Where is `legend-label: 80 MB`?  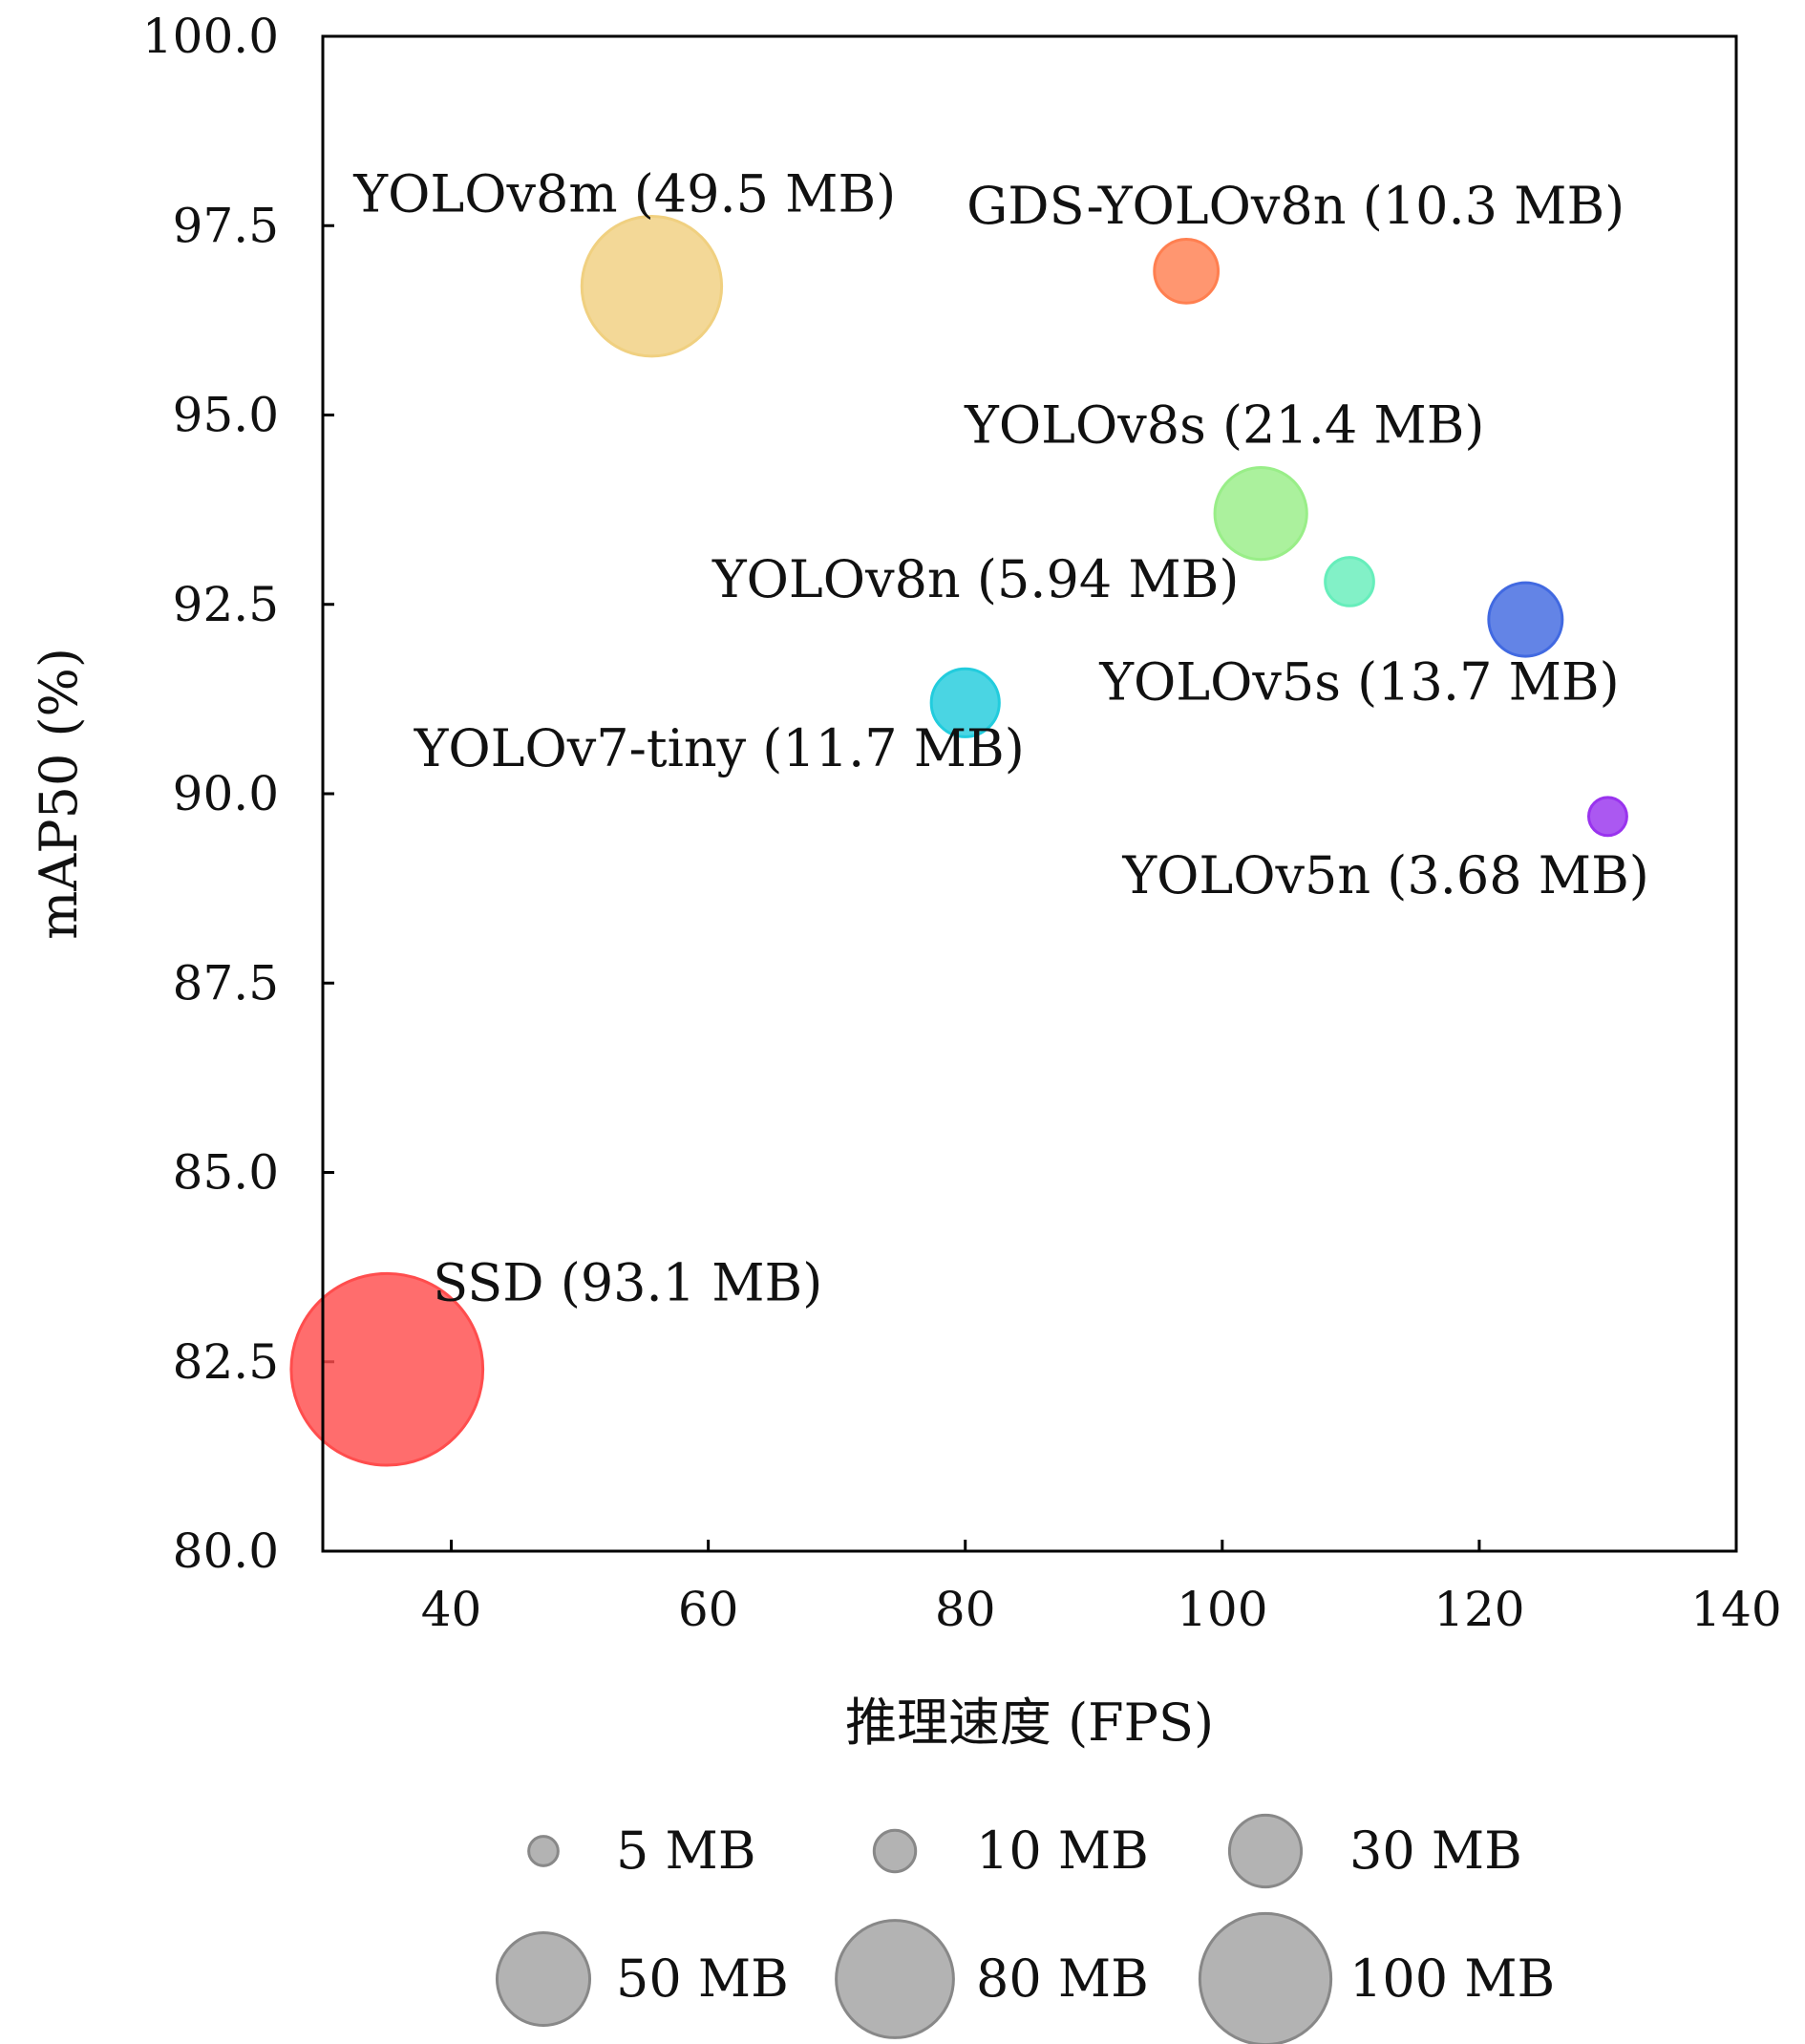
legend-label: 80 MB is located at coordinates (1062, 1979).